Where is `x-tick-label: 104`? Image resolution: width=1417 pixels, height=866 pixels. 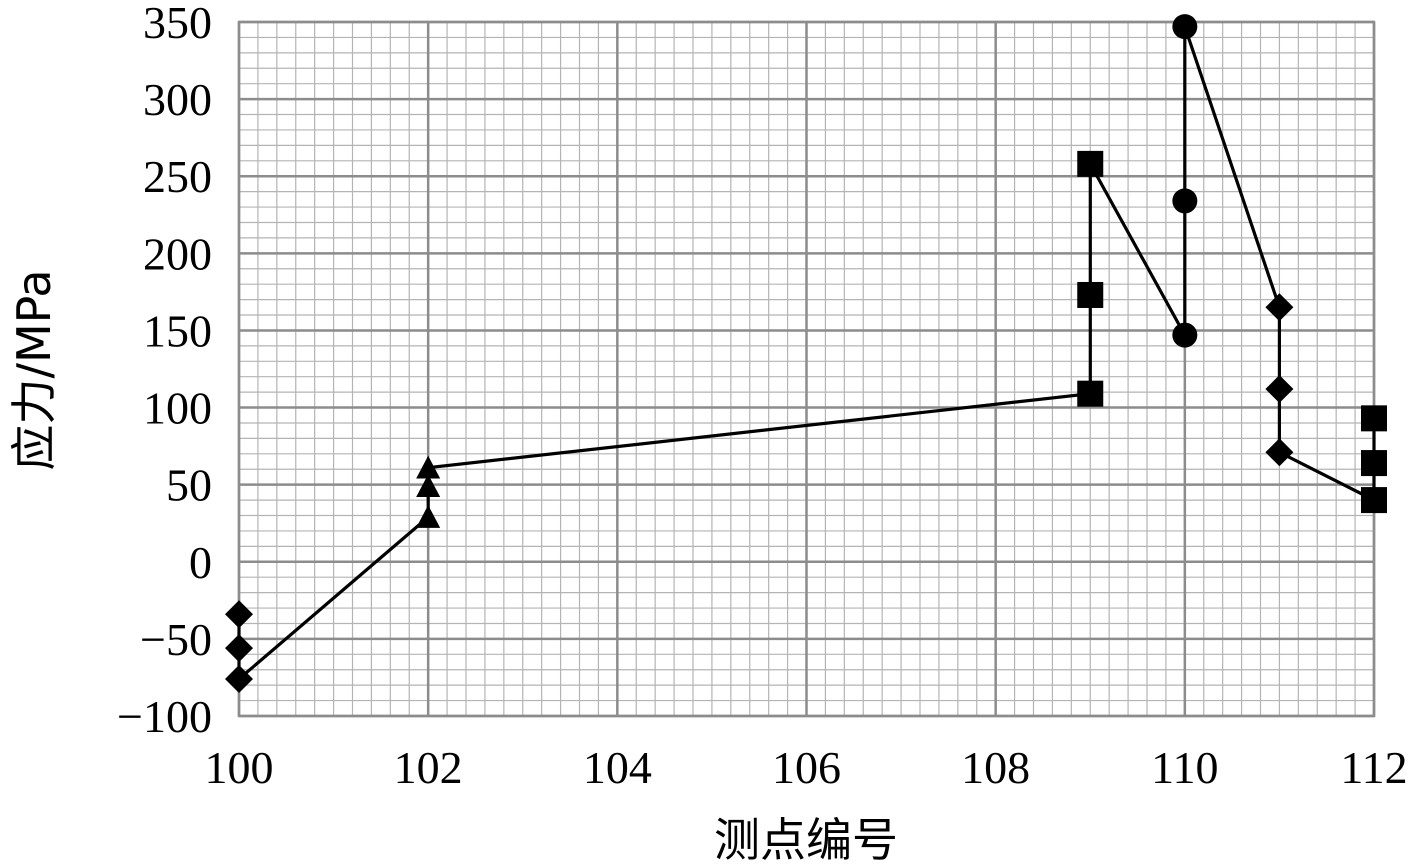
x-tick-label: 104 is located at coordinates (617, 767).